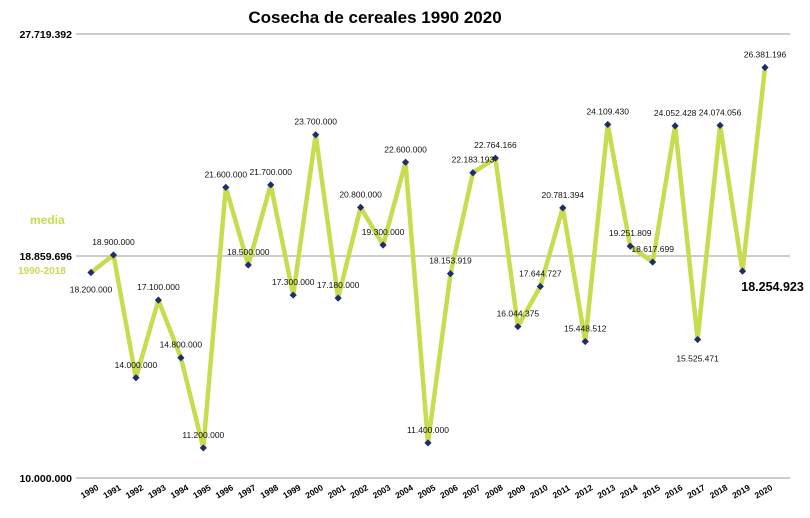 This screenshot has width=810, height=518. I want to click on x-tick-label: 2011, so click(561, 491).